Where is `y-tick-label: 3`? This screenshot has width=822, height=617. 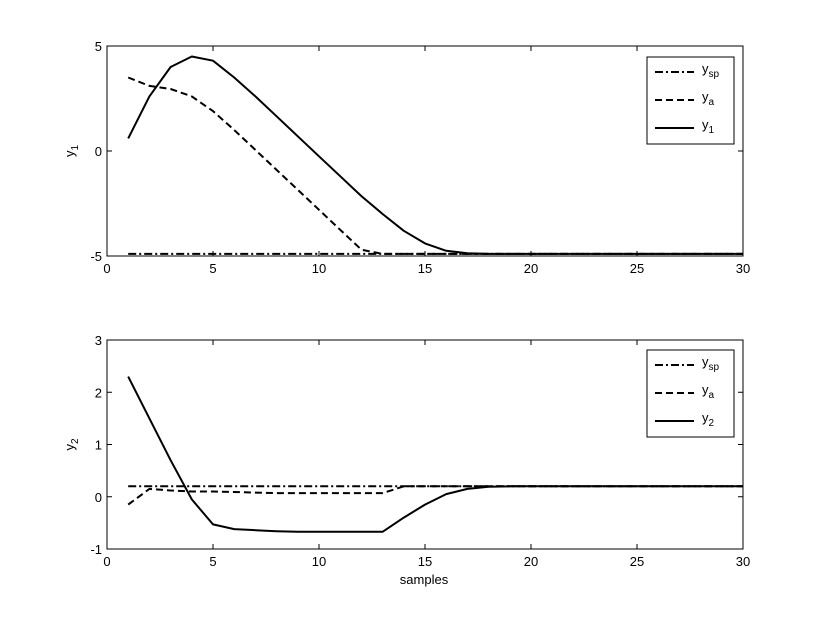
y-tick-label: 3 is located at coordinates (98, 340).